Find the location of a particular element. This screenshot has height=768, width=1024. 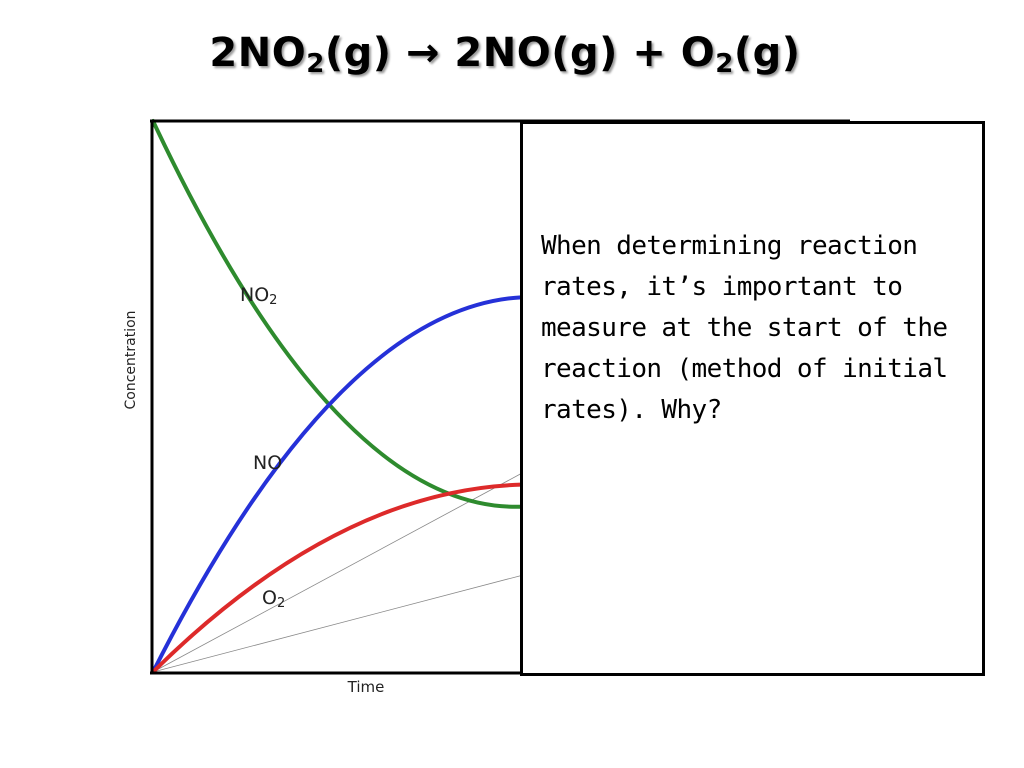

x-axis-label: Time is located at coordinates (366, 687).